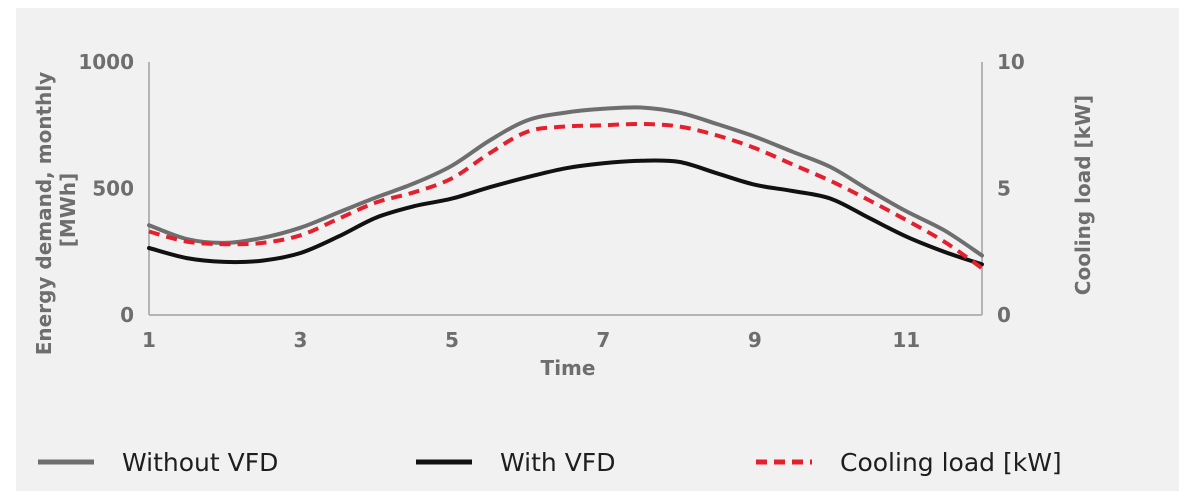 The height and width of the screenshot is (499, 1195). What do you see at coordinates (127, 315) in the screenshot?
I see `y-tick-label: 0` at bounding box center [127, 315].